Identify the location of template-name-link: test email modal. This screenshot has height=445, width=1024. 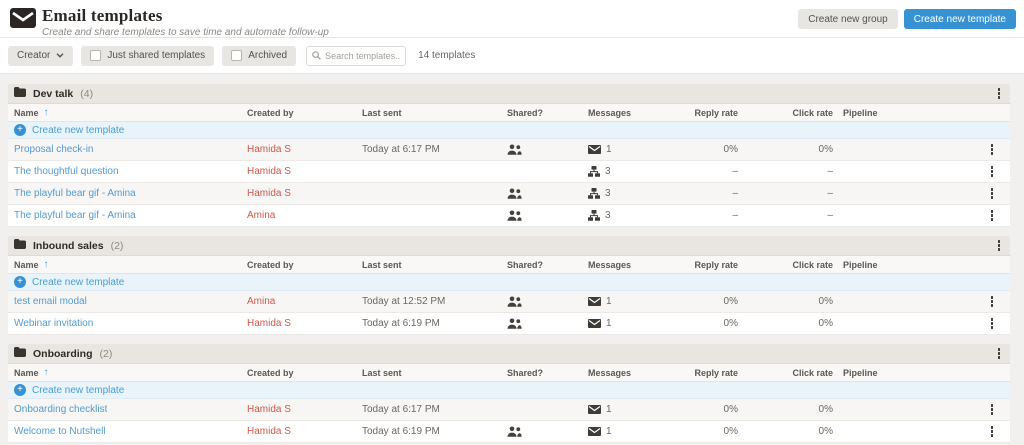
(50, 301).